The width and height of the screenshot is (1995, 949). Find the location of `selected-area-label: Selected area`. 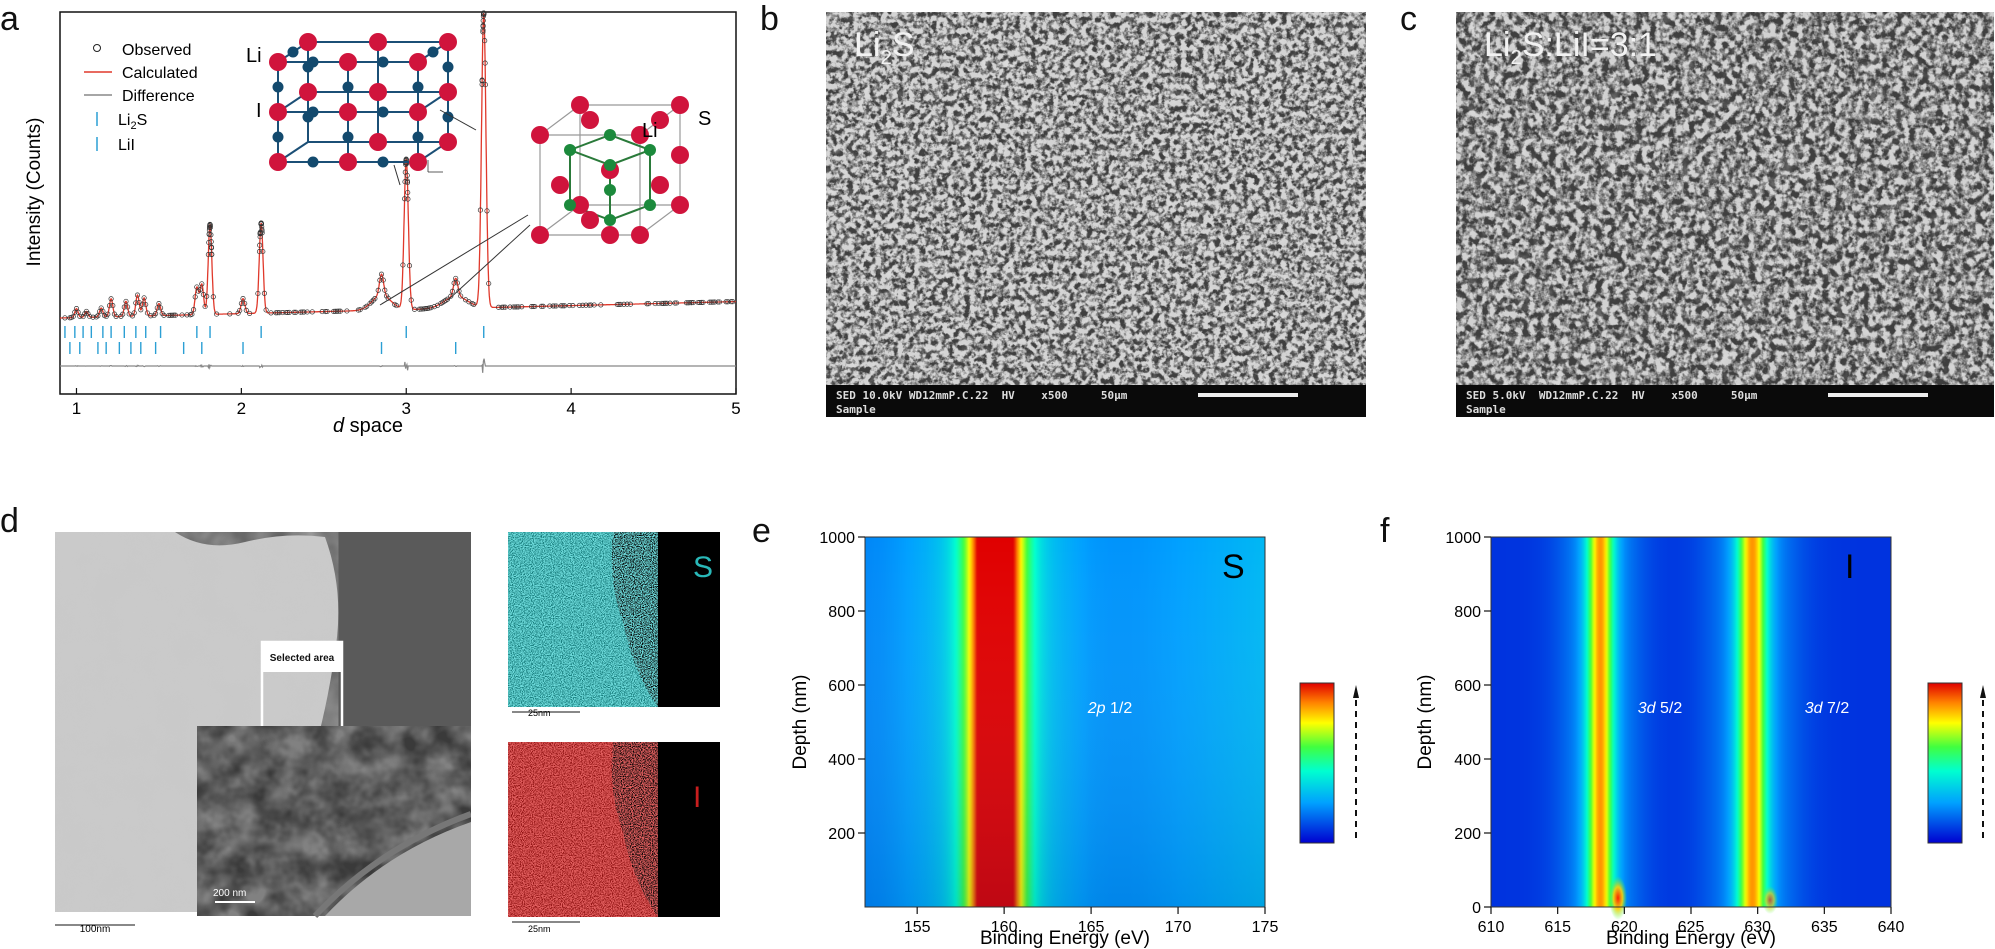

selected-area-label: Selected area is located at coordinates (302, 658).